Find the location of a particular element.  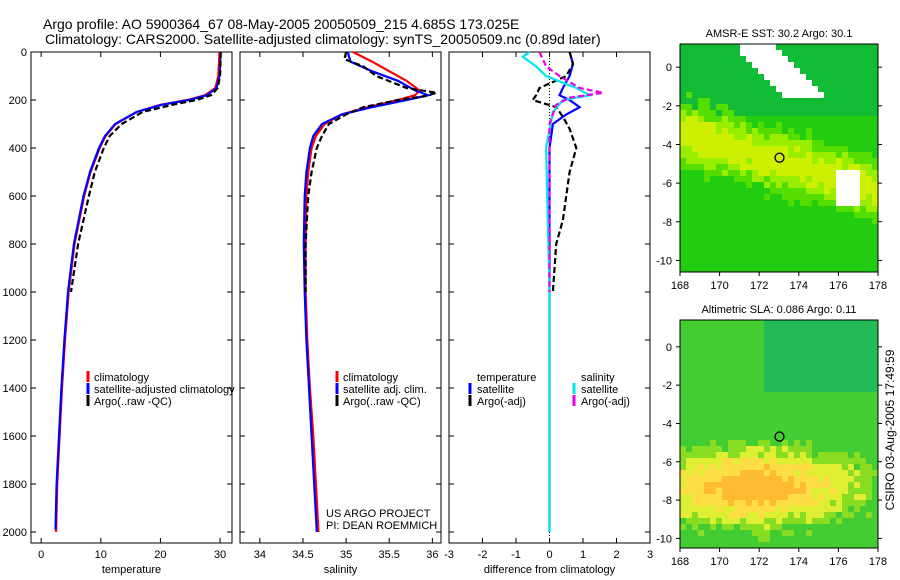

series-line-argo-raw-qc- is located at coordinates (145, 172).